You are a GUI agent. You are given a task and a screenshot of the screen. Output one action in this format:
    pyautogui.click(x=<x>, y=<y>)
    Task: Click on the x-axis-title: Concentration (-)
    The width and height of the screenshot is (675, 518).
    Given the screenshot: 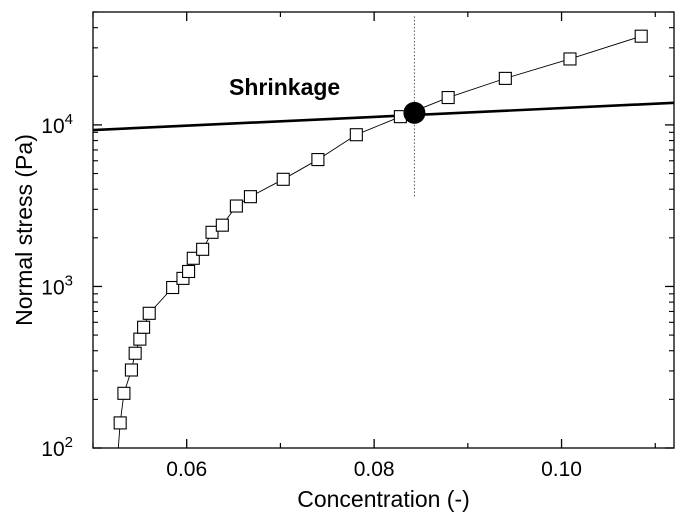 What is the action you would take?
    pyautogui.click(x=383, y=499)
    